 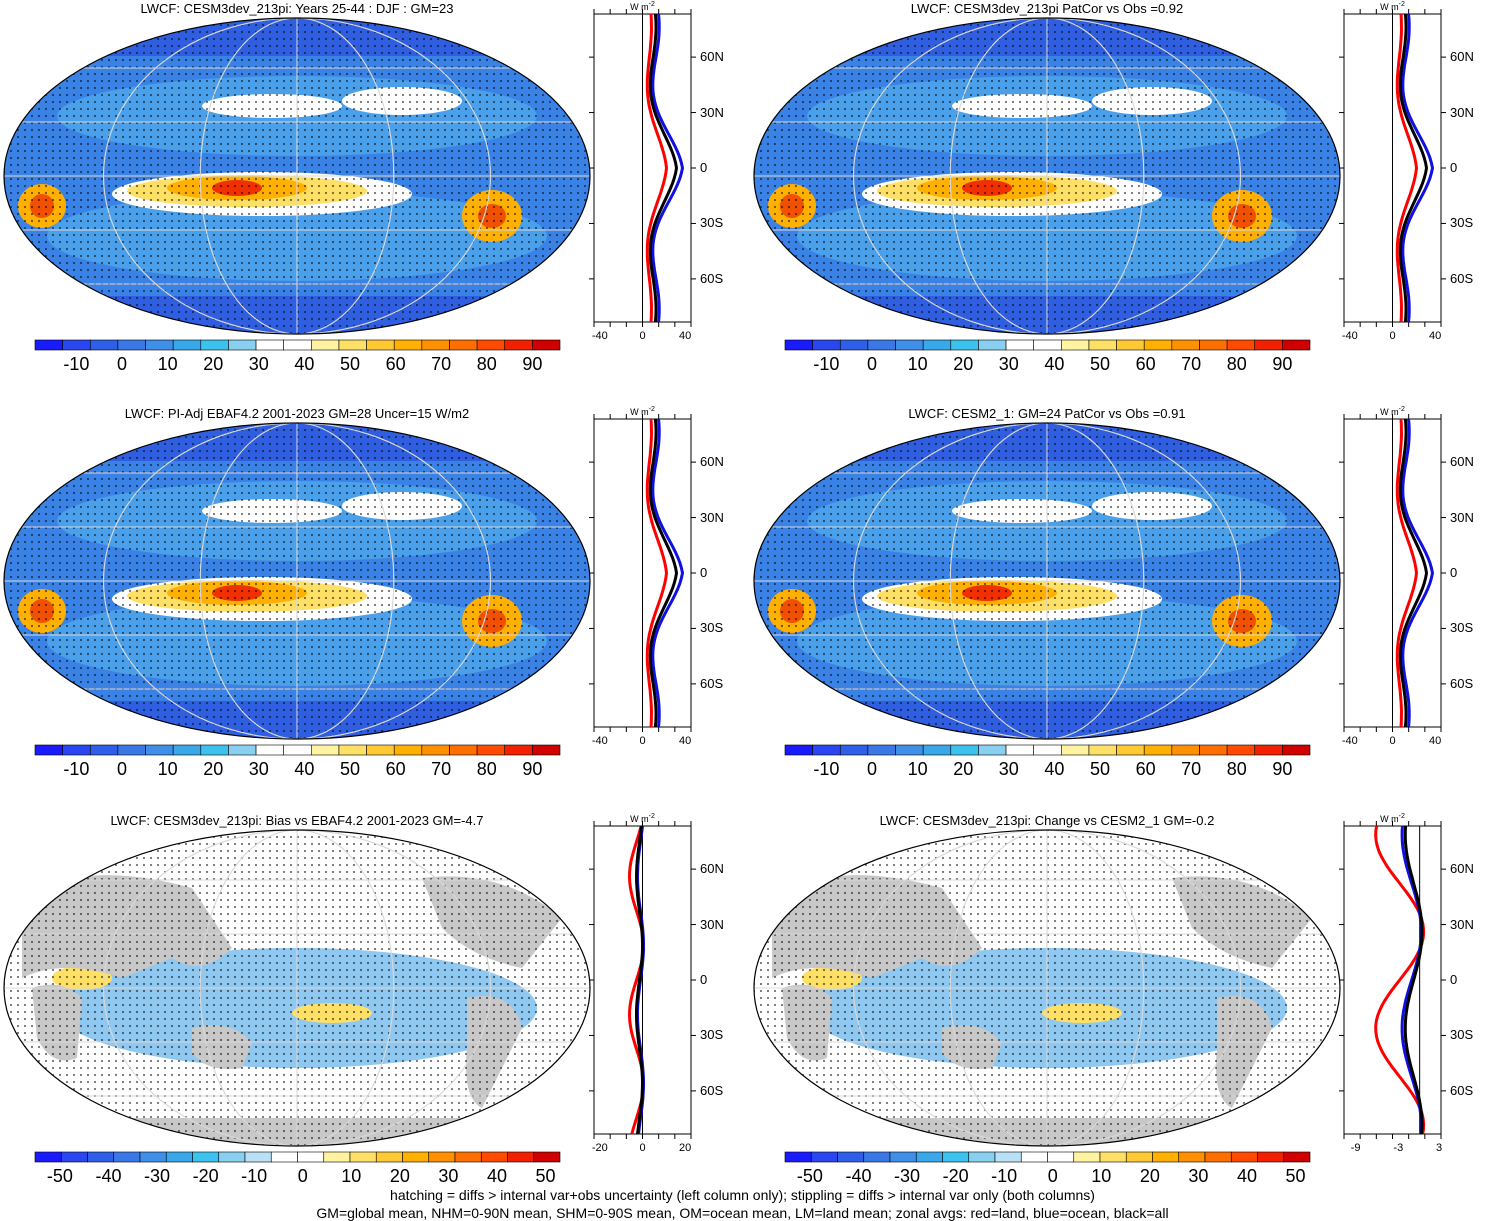 What do you see at coordinates (1355, 1148) in the screenshot?
I see `zonal-x-tick: -9` at bounding box center [1355, 1148].